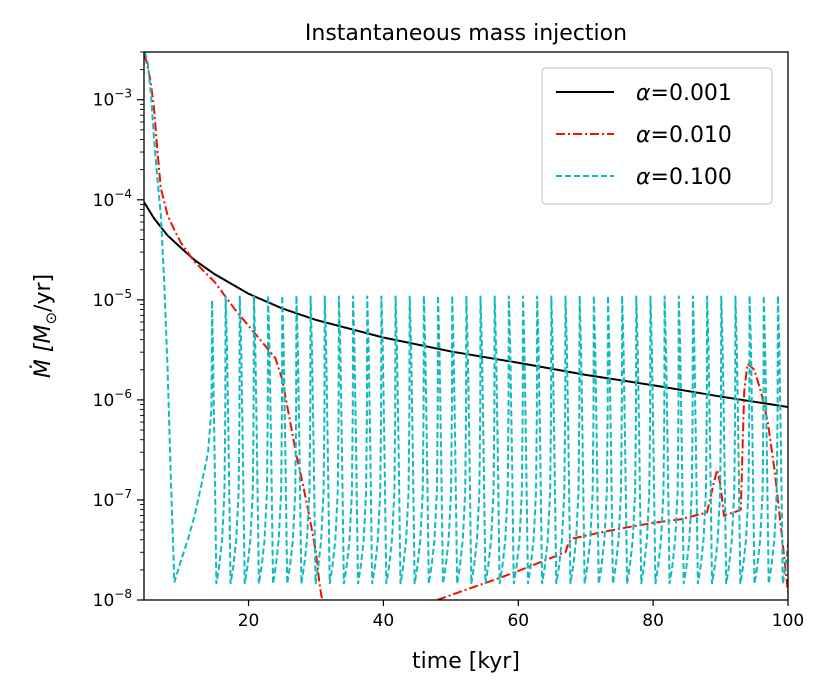  What do you see at coordinates (684, 135) in the screenshot?
I see `legend-label-1: α=0.010` at bounding box center [684, 135].